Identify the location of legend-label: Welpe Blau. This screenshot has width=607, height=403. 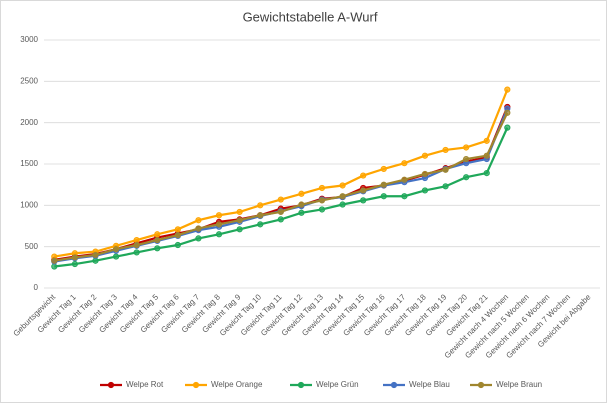
(429, 384).